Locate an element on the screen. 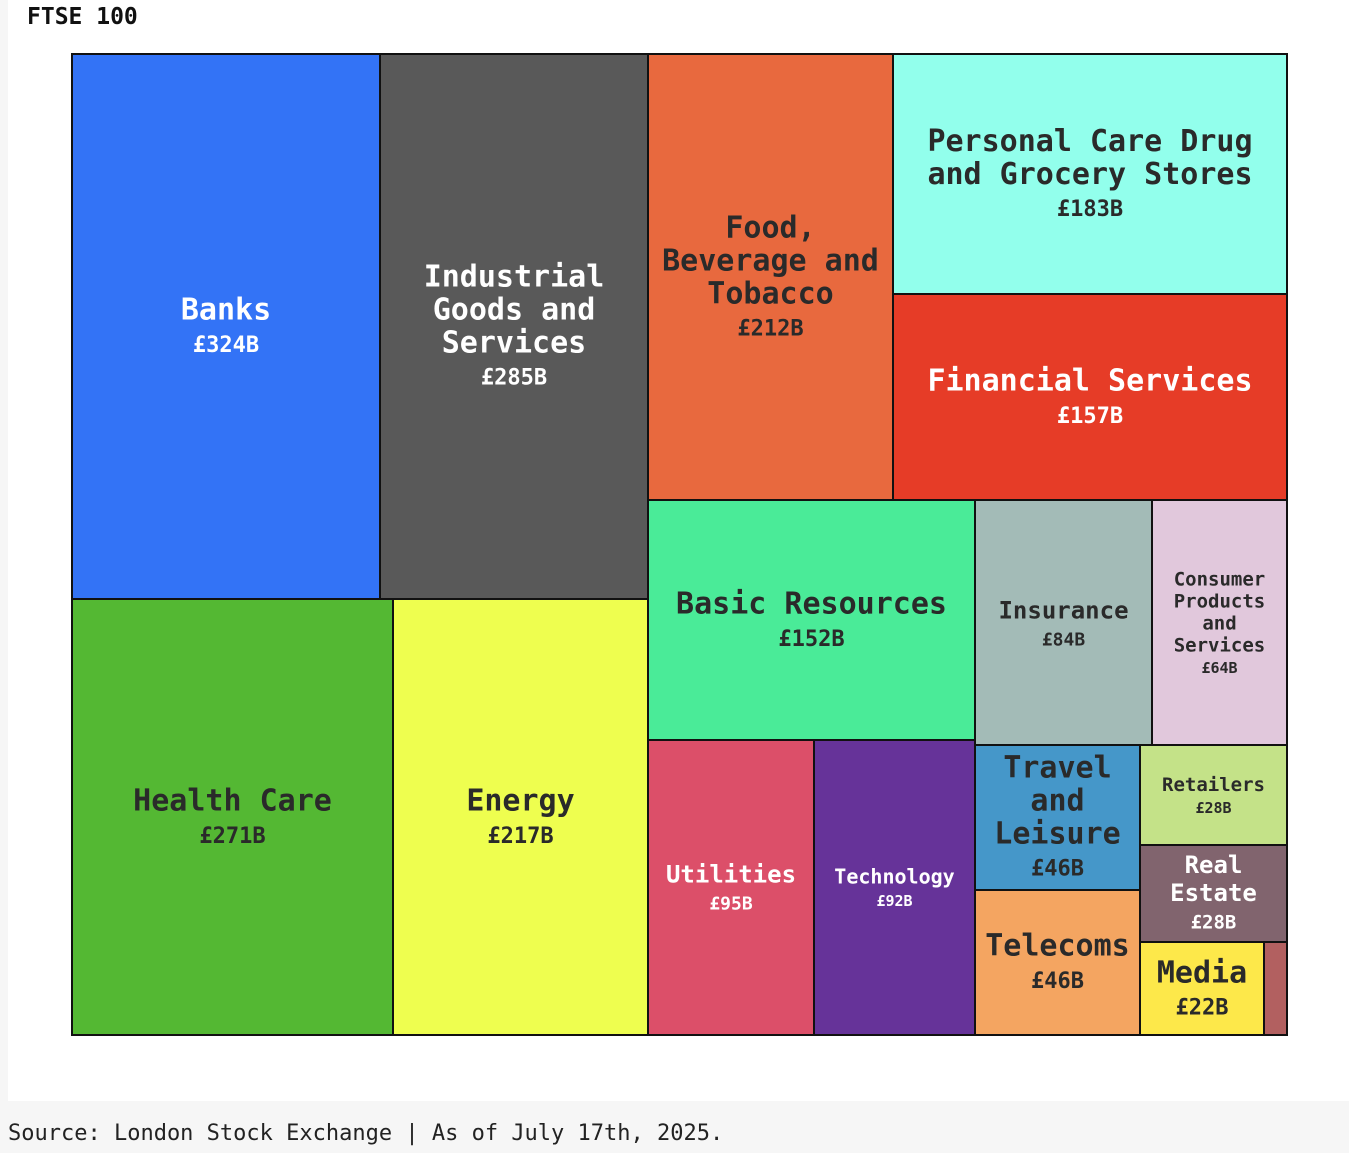  tile-retailers is located at coordinates (1213, 795).